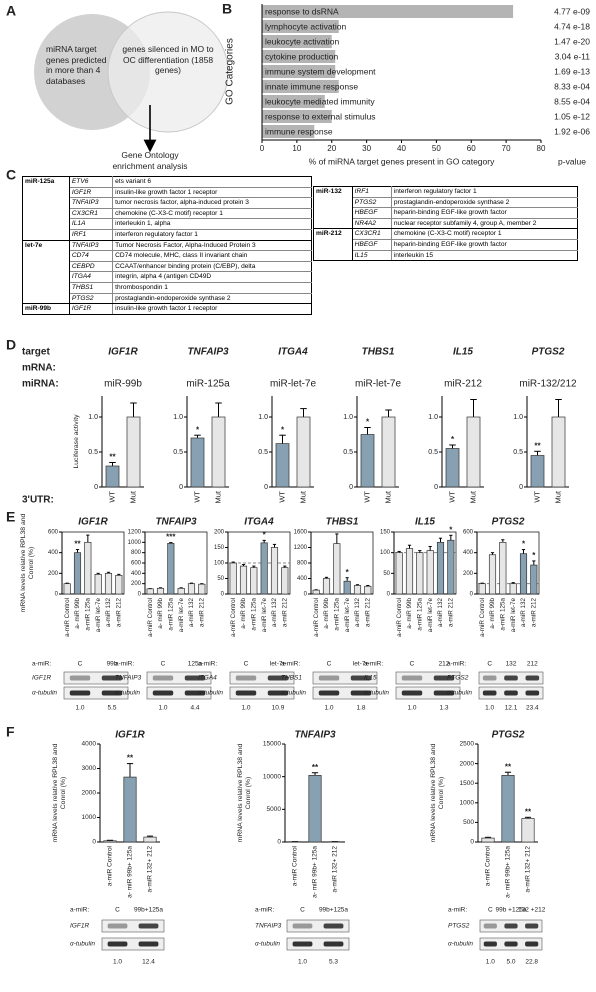 Image resolution: width=596 pixels, height=992 pixels. Describe the element at coordinates (212, 309) in the screenshot. I see `description-cell: insulin-like growth factor 1 receptor` at that location.